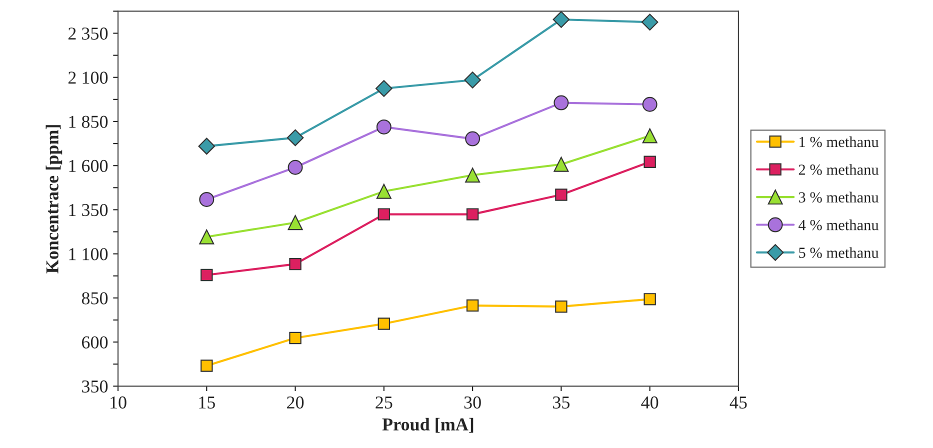 The width and height of the screenshot is (933, 448). What do you see at coordinates (472, 402) in the screenshot?
I see `x-tick-label: 30` at bounding box center [472, 402].